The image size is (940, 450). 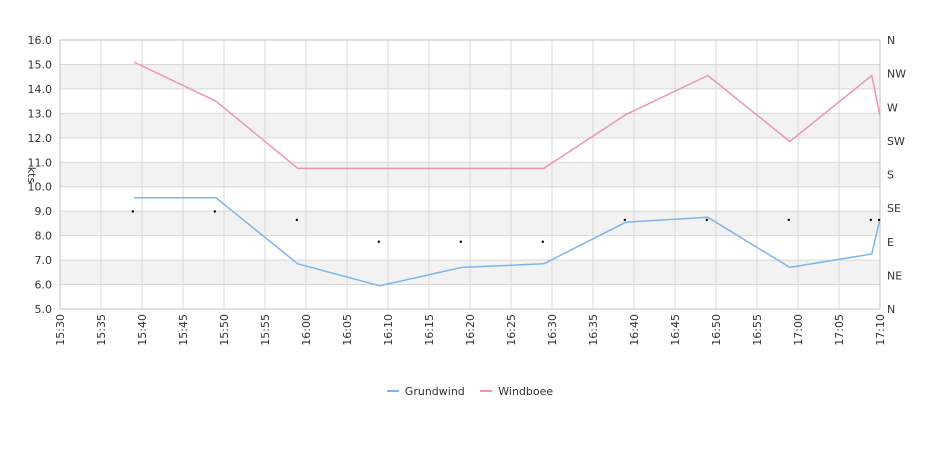 I want to click on x-tick-label: 17:05, so click(x=839, y=330).